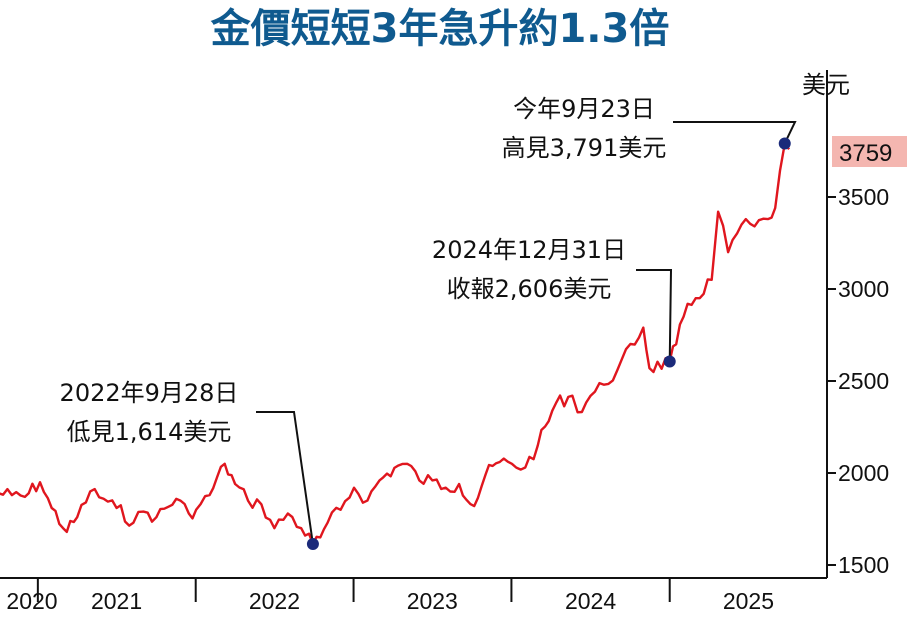 This screenshot has height=617, width=907. Describe the element at coordinates (440, 29) in the screenshot. I see `chart-title: 金價短短3年急升約1.3倍` at that location.